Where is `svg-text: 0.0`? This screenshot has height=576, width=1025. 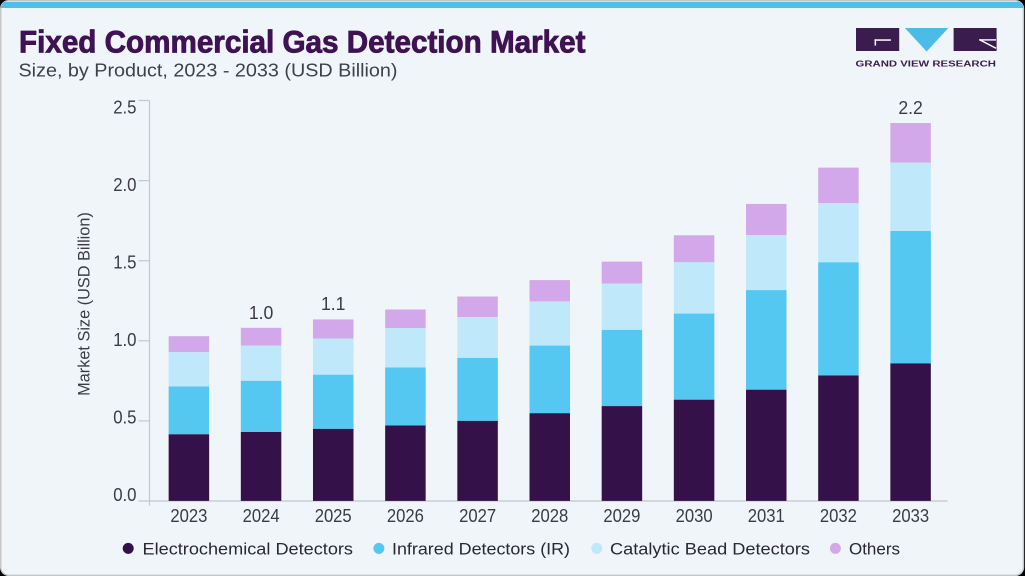 svg-text: 0.0 is located at coordinates (124, 494).